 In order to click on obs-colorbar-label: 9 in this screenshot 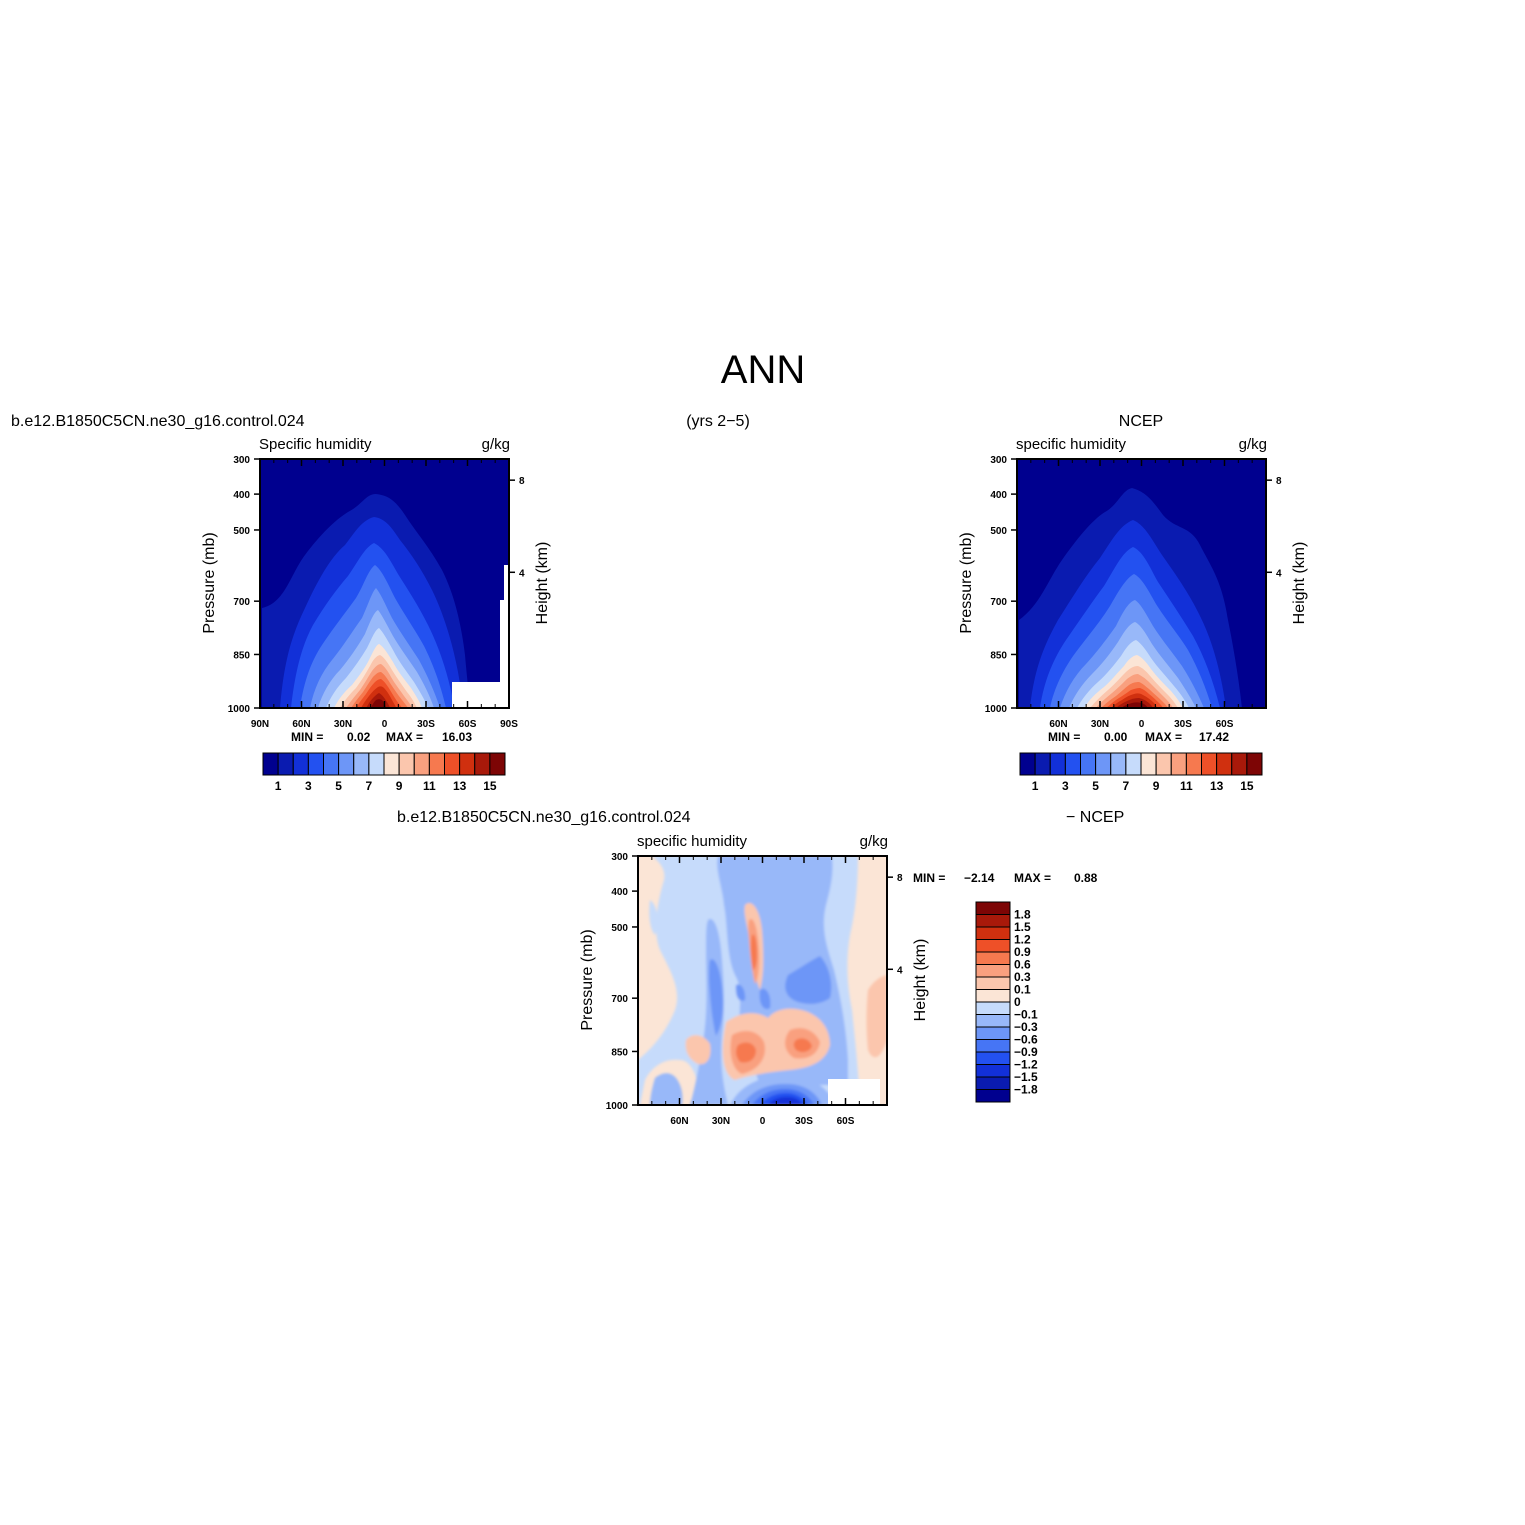, I will do `click(1156, 786)`.